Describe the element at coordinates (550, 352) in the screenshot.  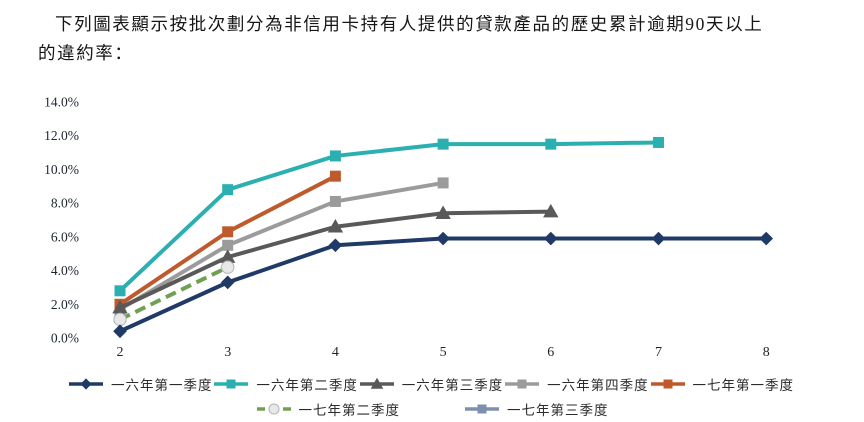
I see `x-axis-tick-label: 6` at that location.